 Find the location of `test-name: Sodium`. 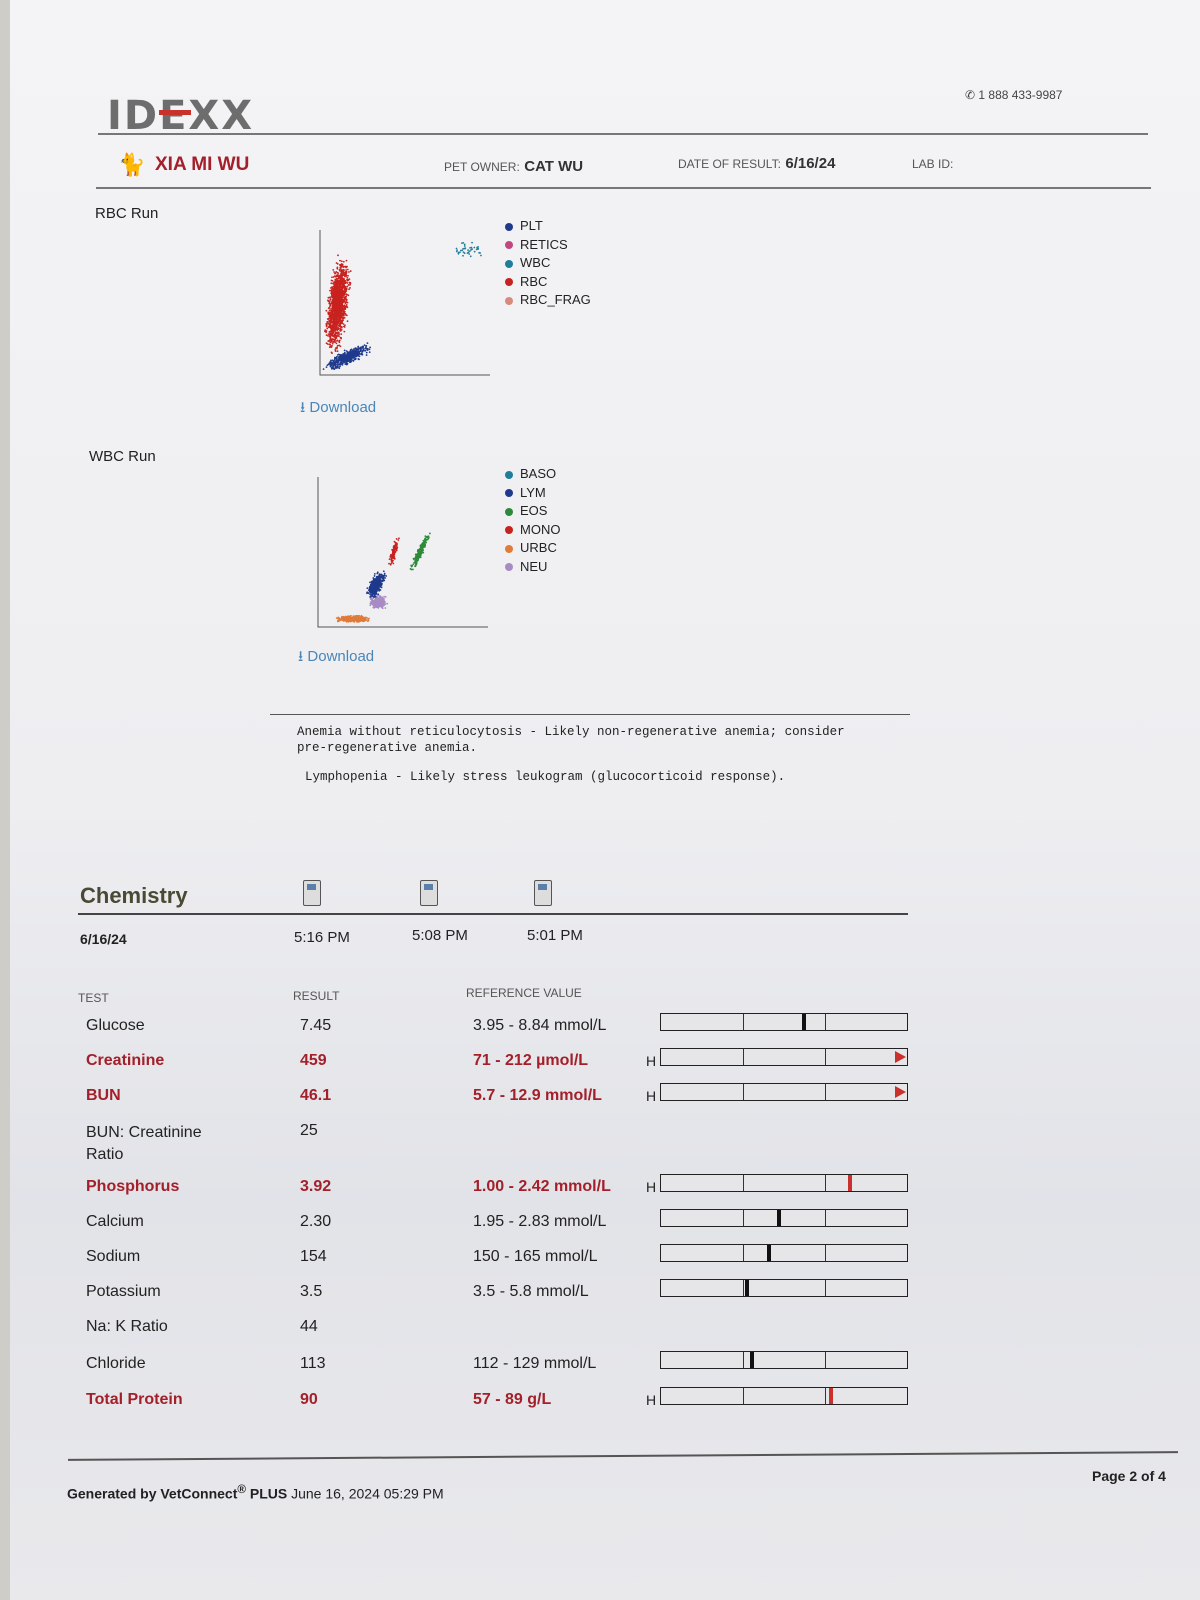

test-name: Sodium is located at coordinates (113, 1256).